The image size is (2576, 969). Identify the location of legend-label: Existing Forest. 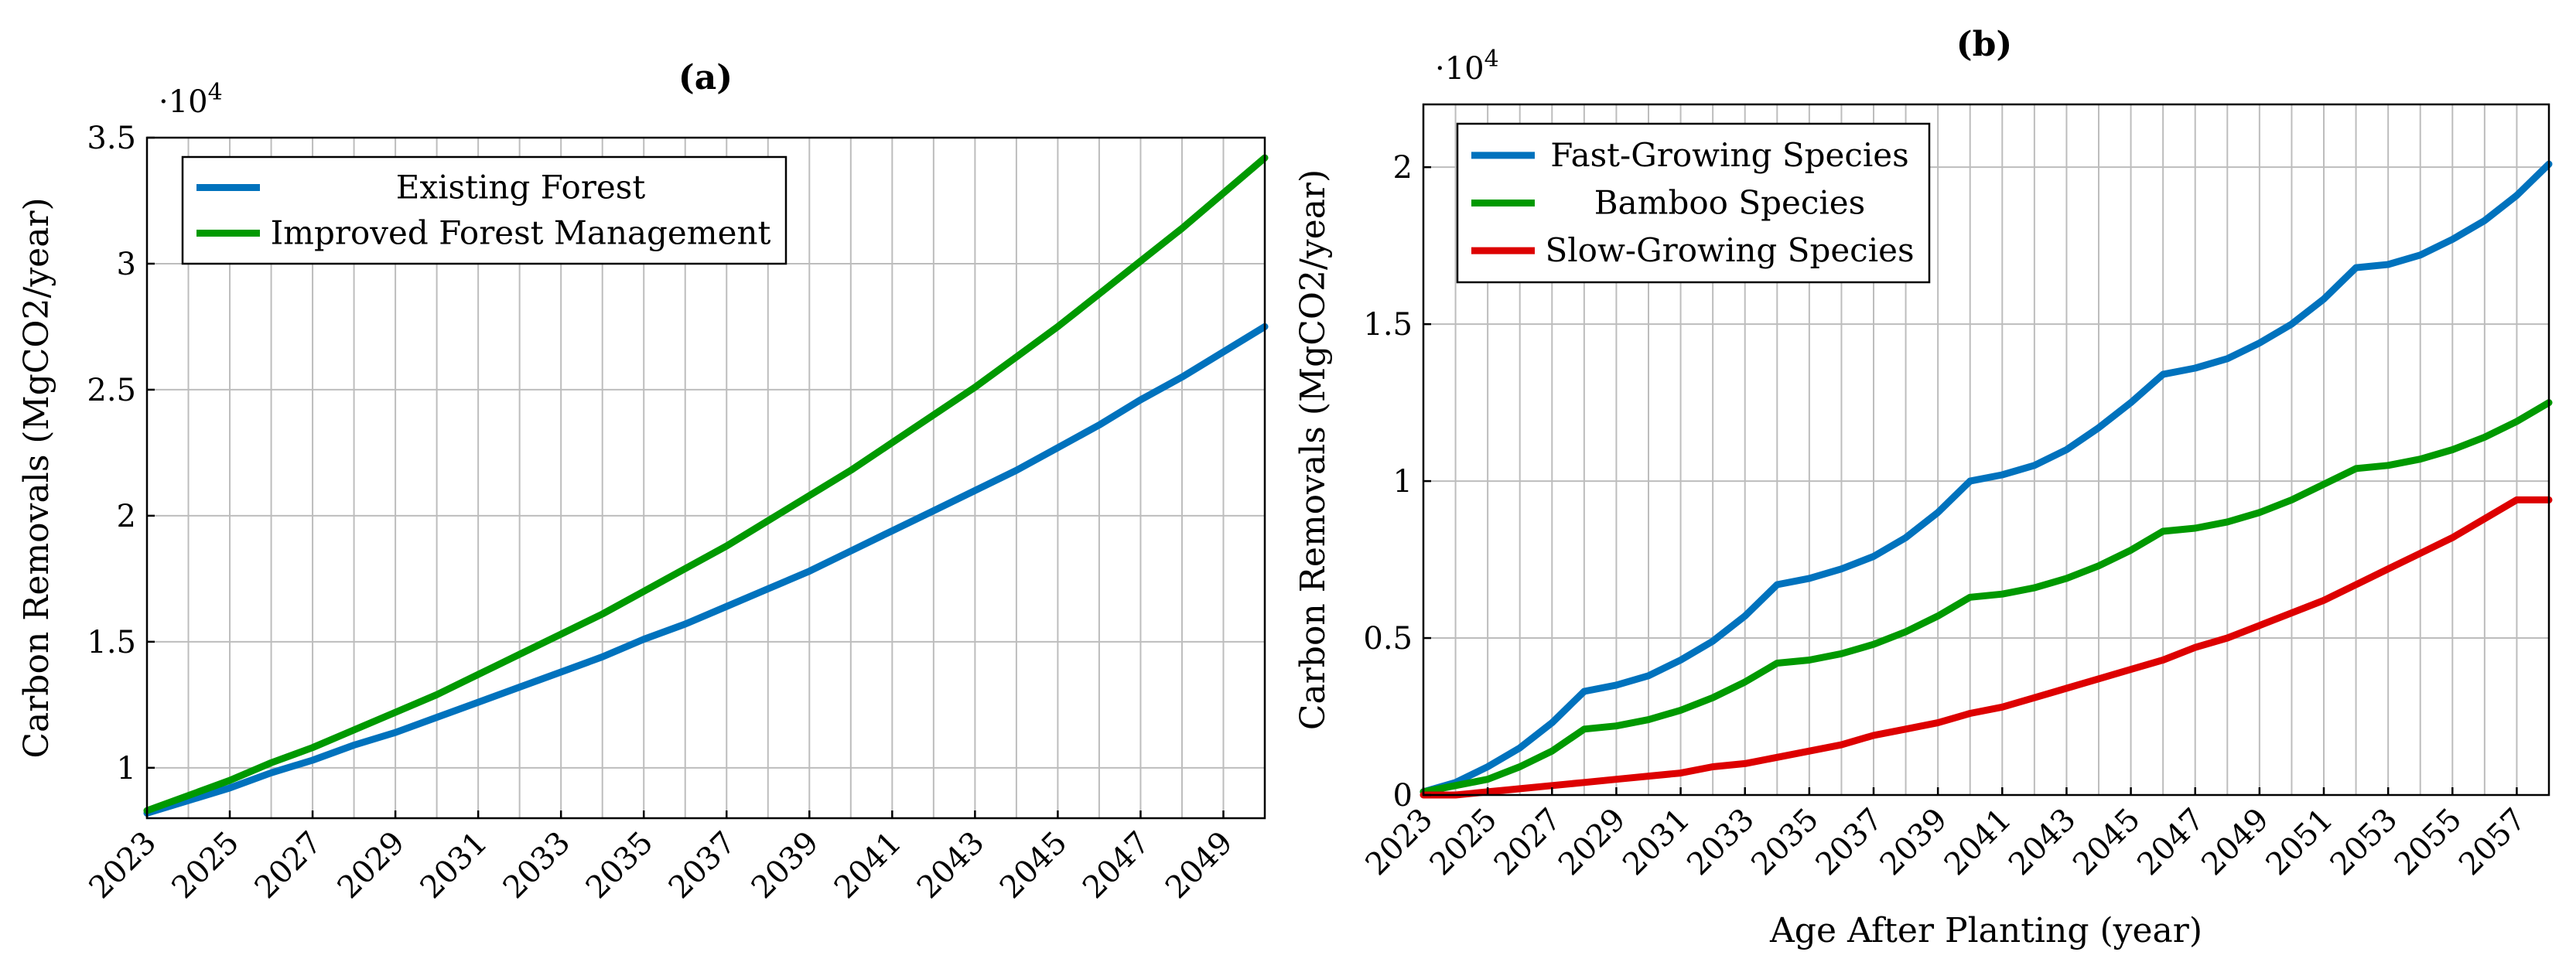
(521, 187).